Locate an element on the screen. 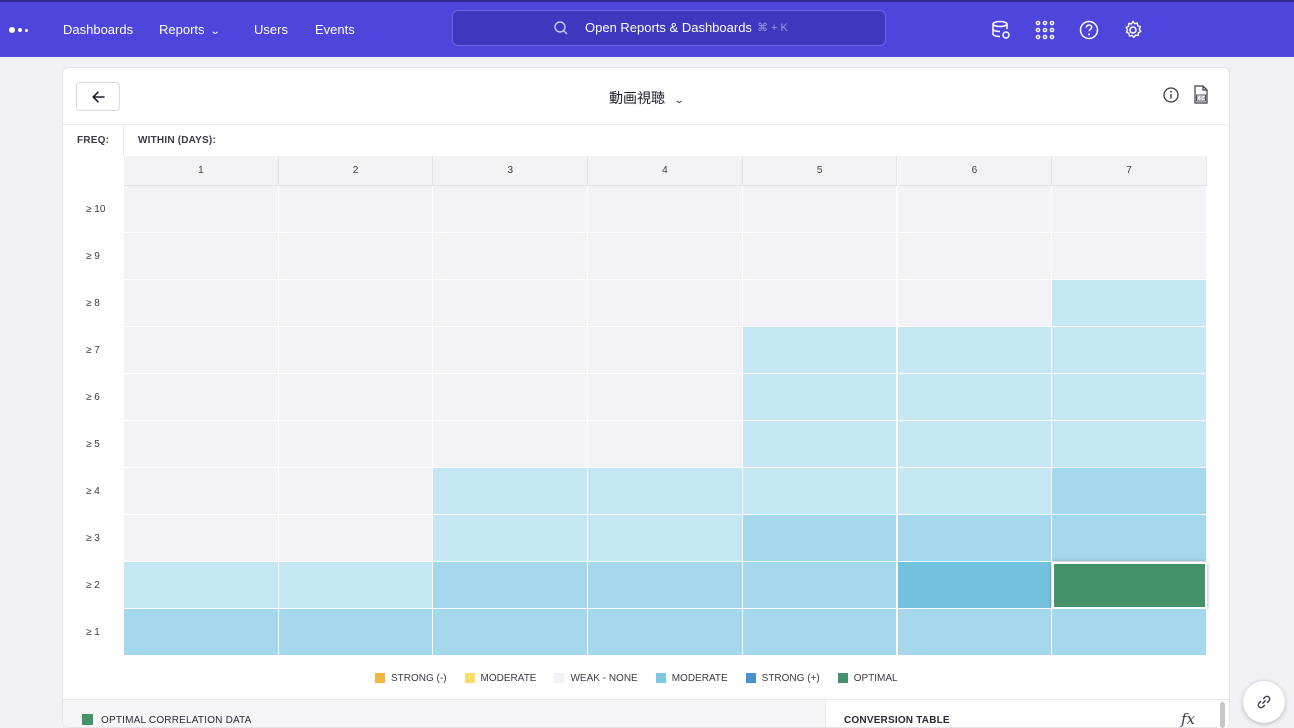 Image resolution: width=1294 pixels, height=728 pixels. legend-label: MODERATE is located at coordinates (699, 678).